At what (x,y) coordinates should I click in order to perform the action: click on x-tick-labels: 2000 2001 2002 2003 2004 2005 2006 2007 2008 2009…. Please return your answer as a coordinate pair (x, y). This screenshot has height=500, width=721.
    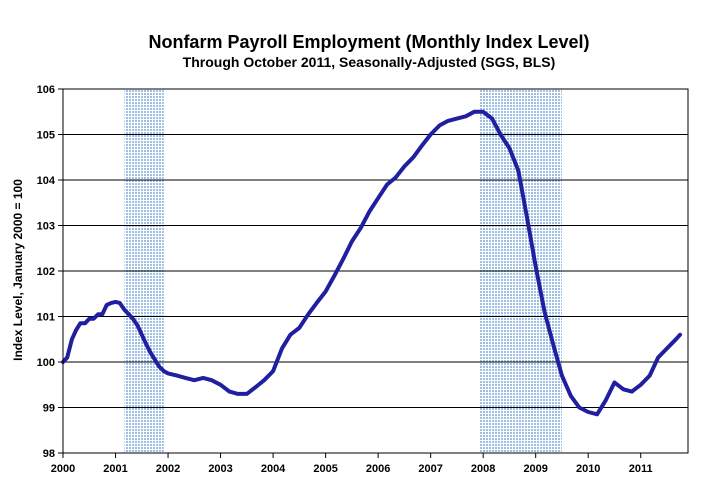
    Looking at the image, I should click on (352, 469).